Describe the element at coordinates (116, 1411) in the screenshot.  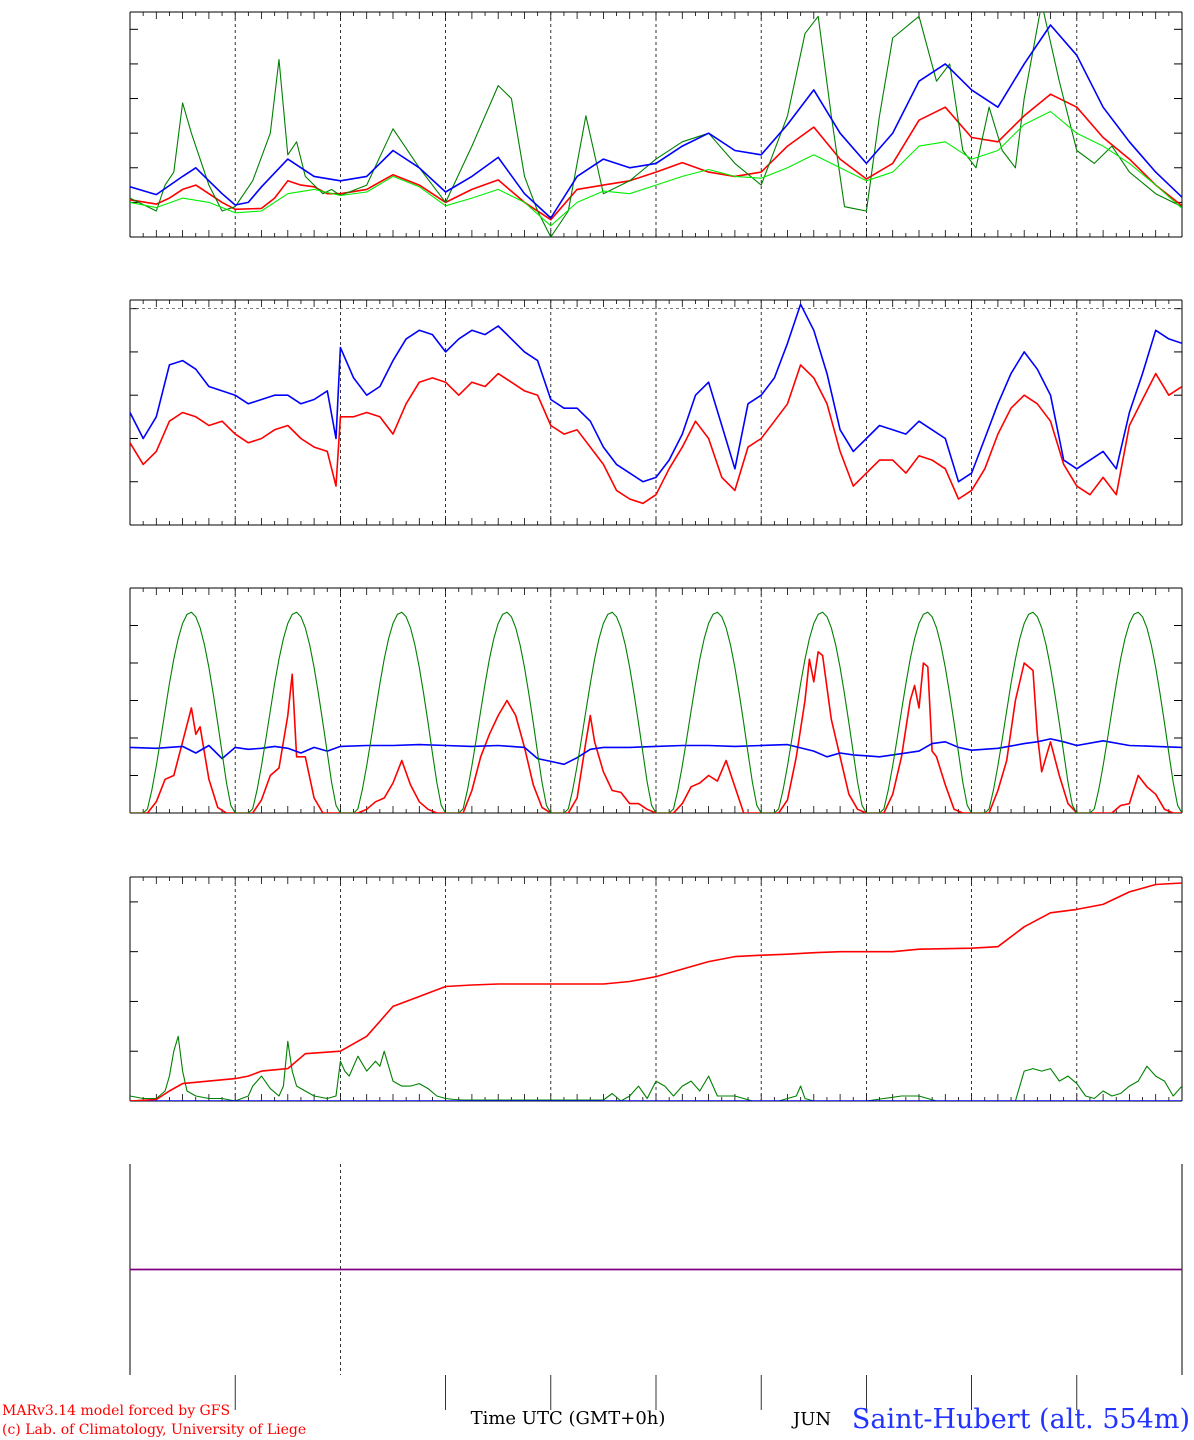
I see `model-credit: MARv3.14 model forced by GFS` at that location.